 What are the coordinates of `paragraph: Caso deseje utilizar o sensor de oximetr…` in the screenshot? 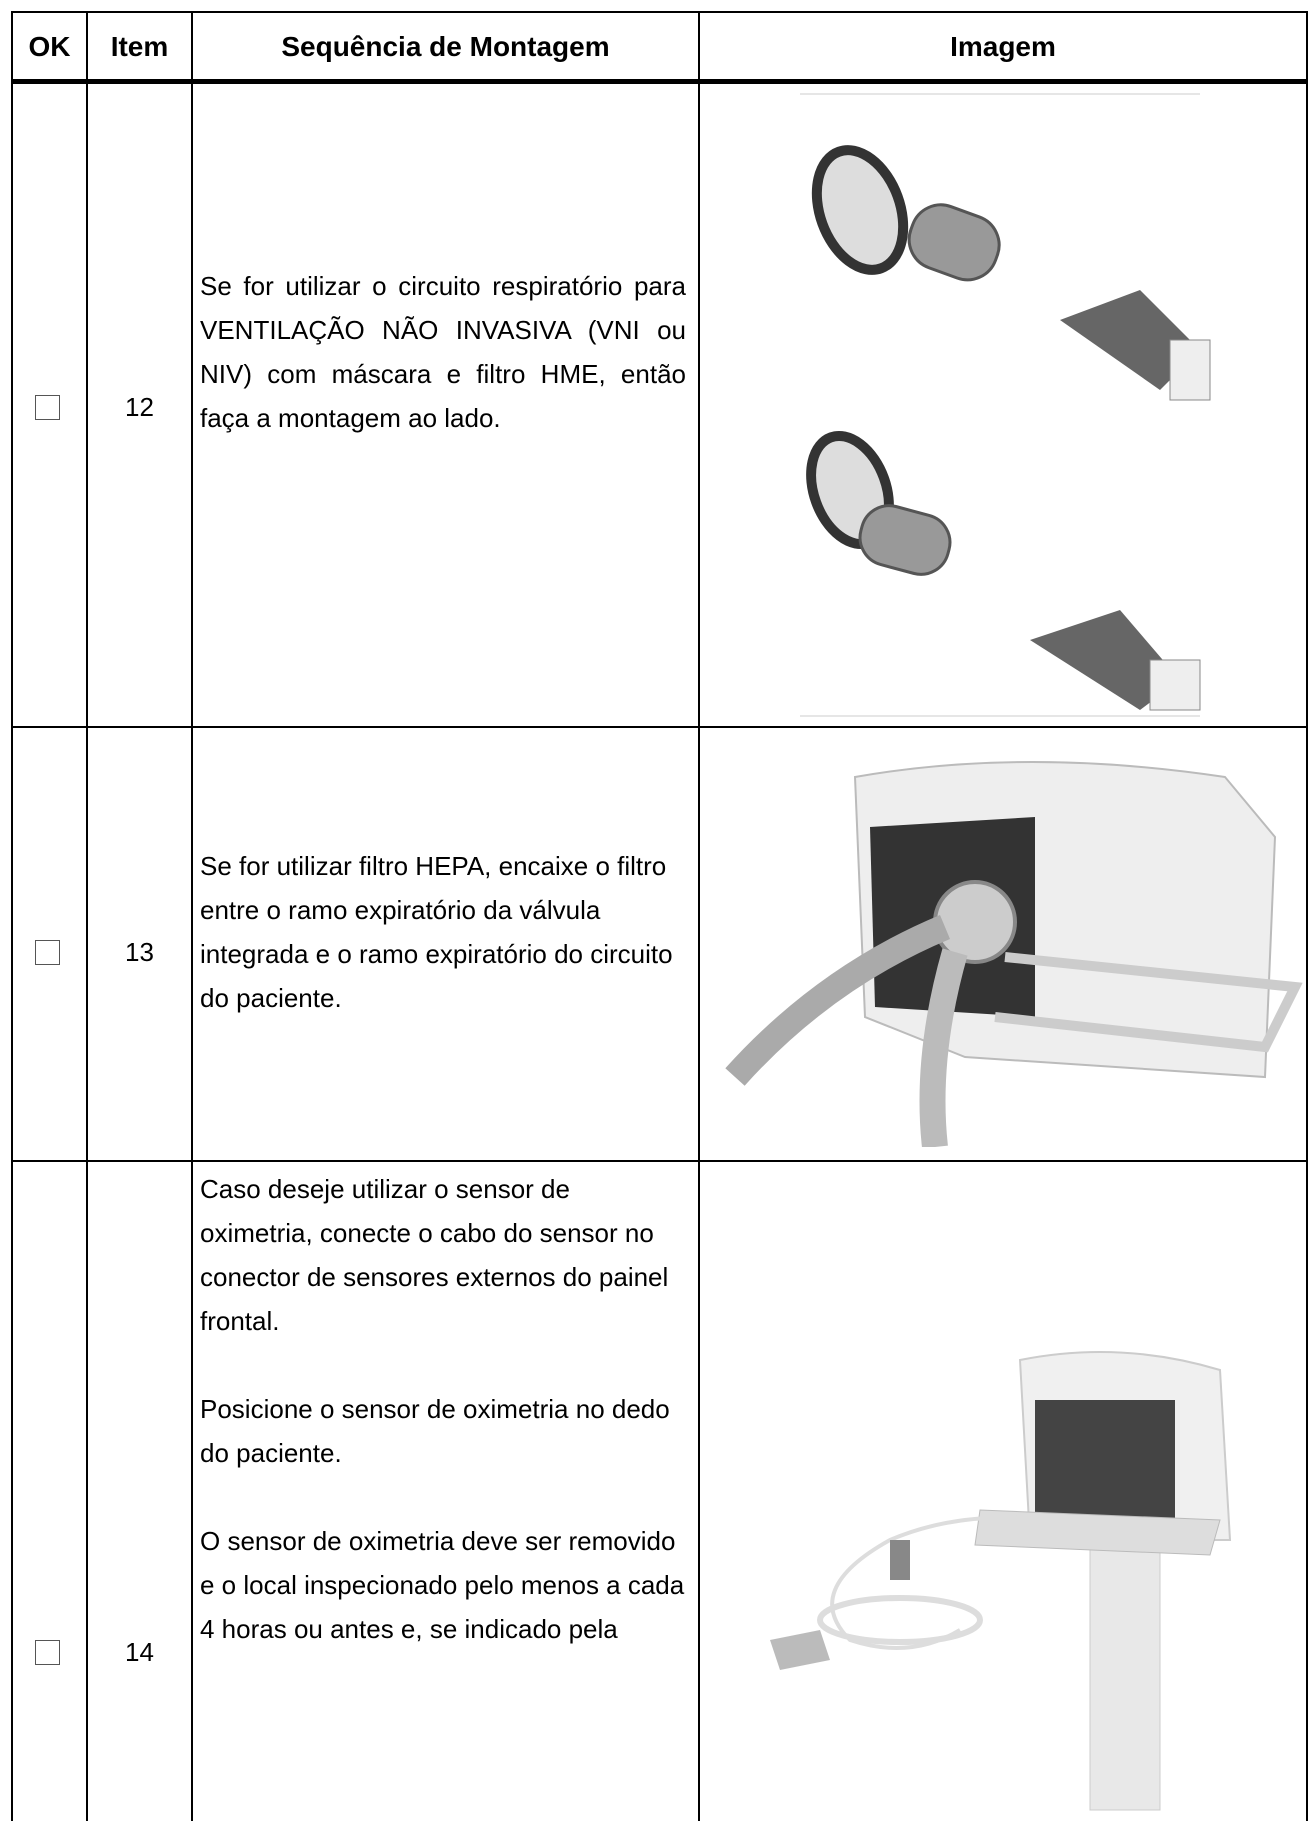 It's located at (434, 1255).